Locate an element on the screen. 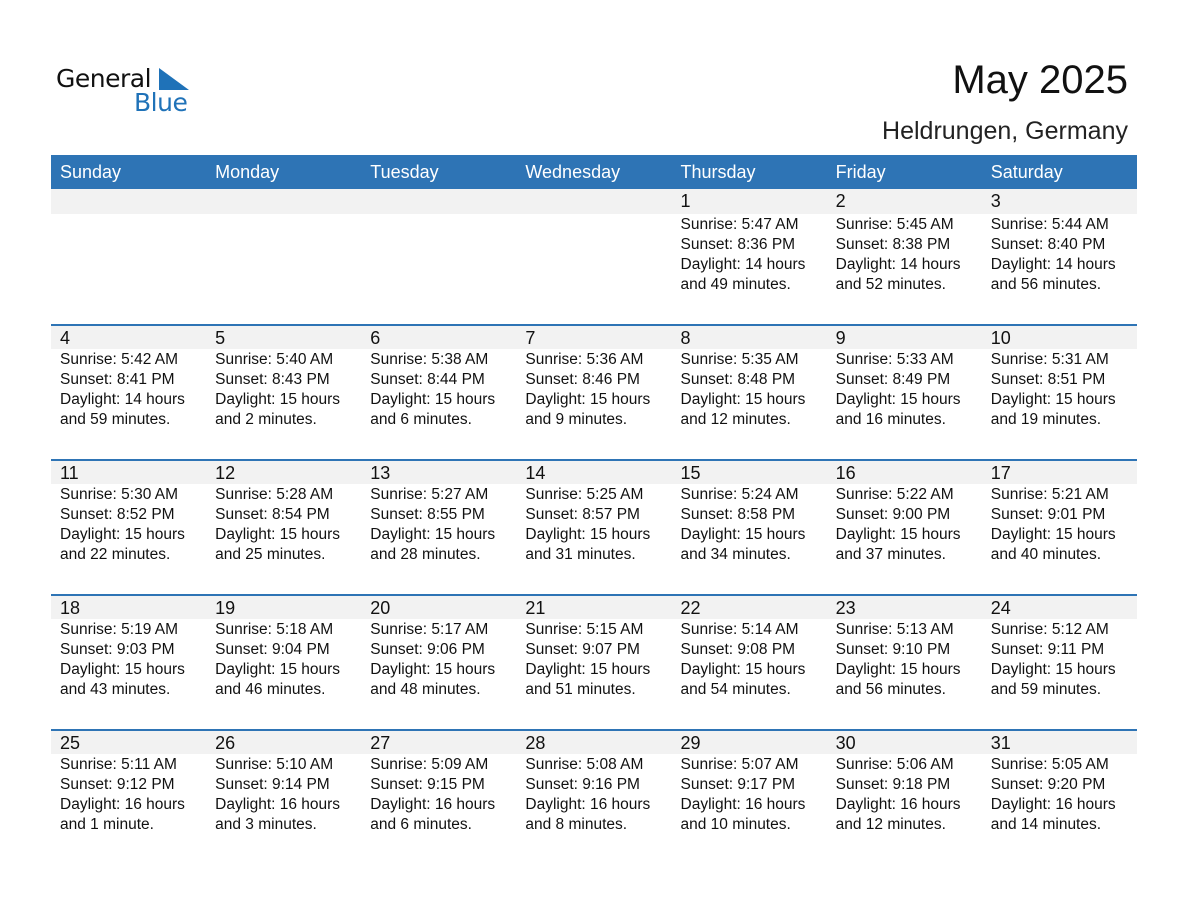  sunrise-text: Sunrise: 5:40 AM is located at coordinates (274, 359).